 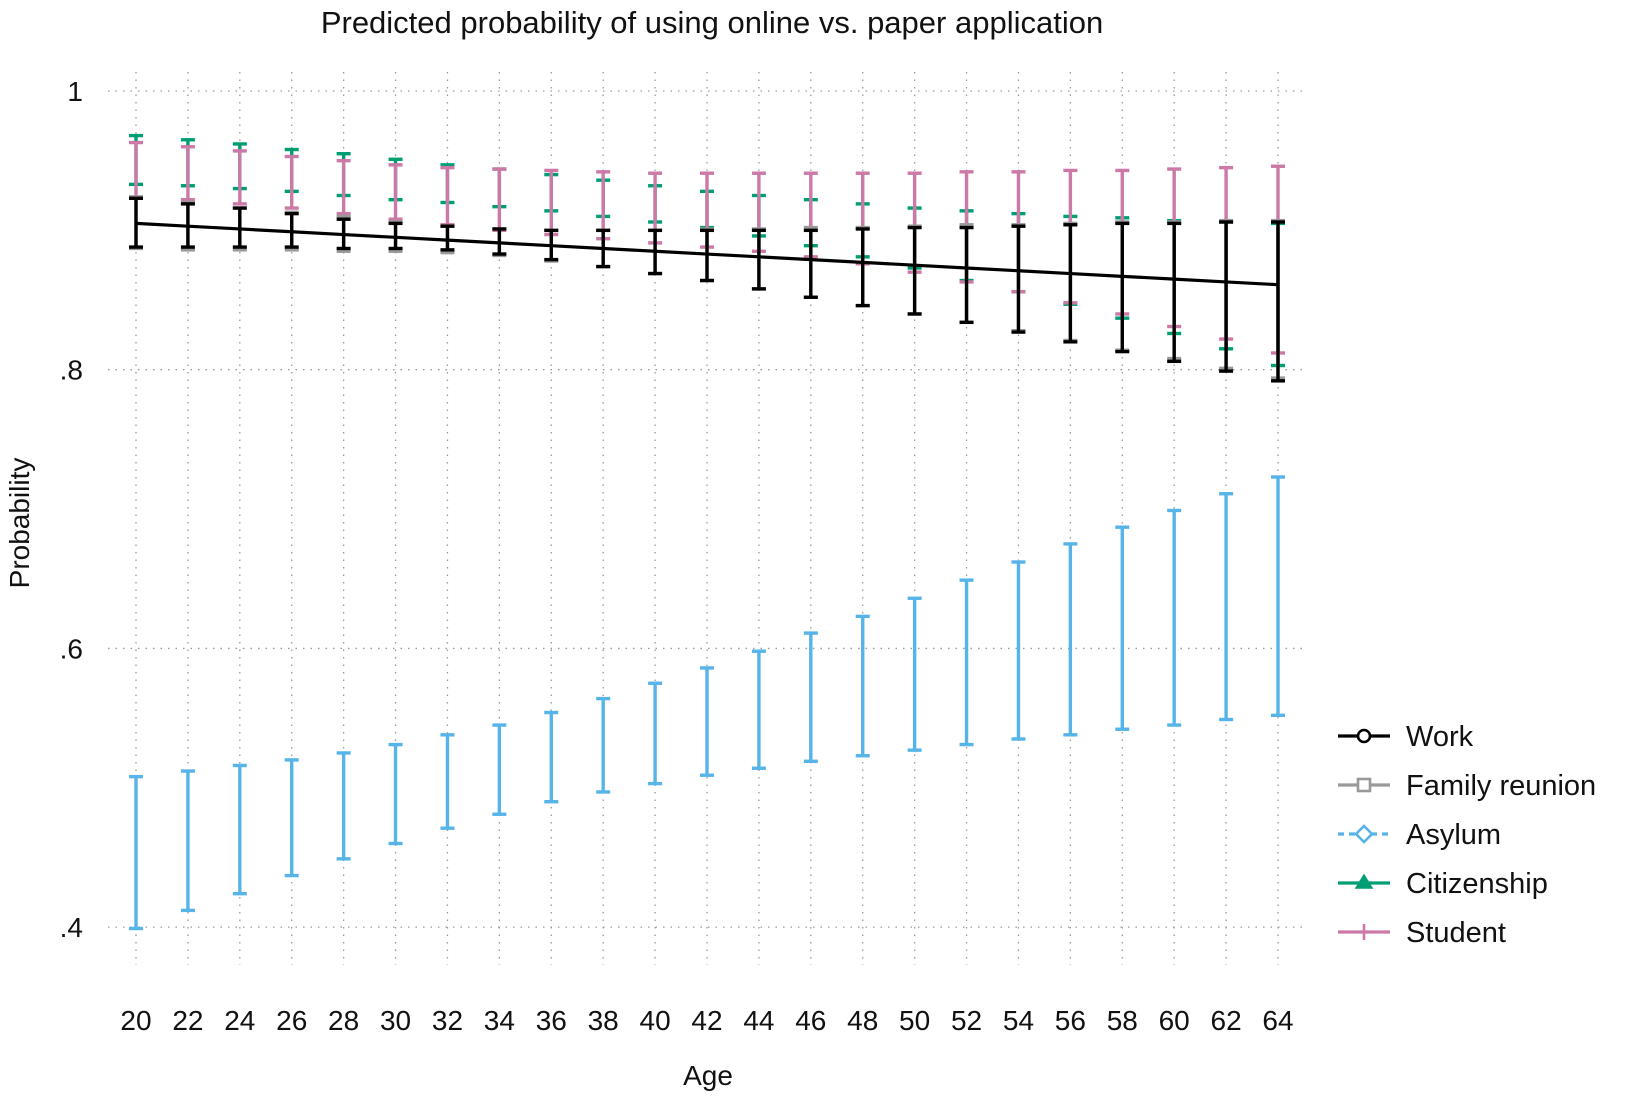 I want to click on x-tick-label-60: 60, so click(x=1174, y=1020).